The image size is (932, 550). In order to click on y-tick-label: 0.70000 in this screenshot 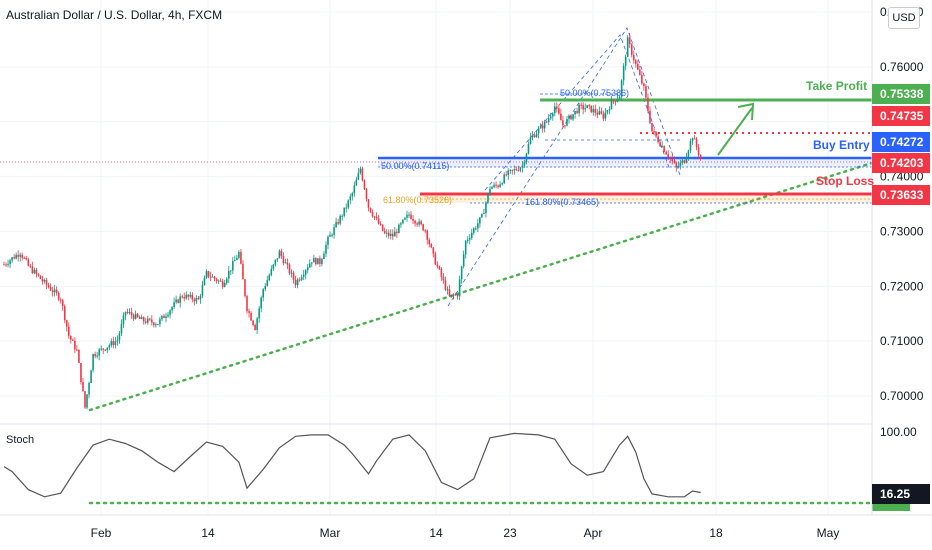, I will do `click(902, 396)`.